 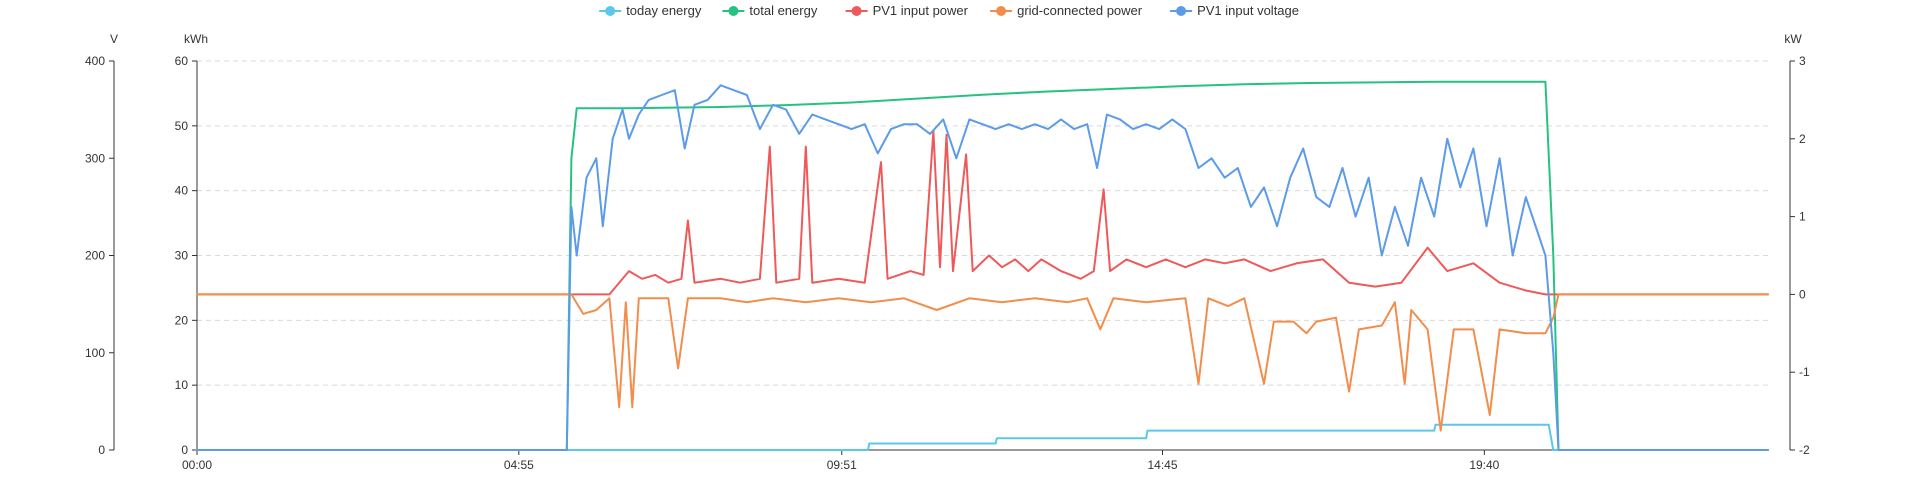 I want to click on legend-item-4: PV1 input voltage, so click(x=1234, y=10).